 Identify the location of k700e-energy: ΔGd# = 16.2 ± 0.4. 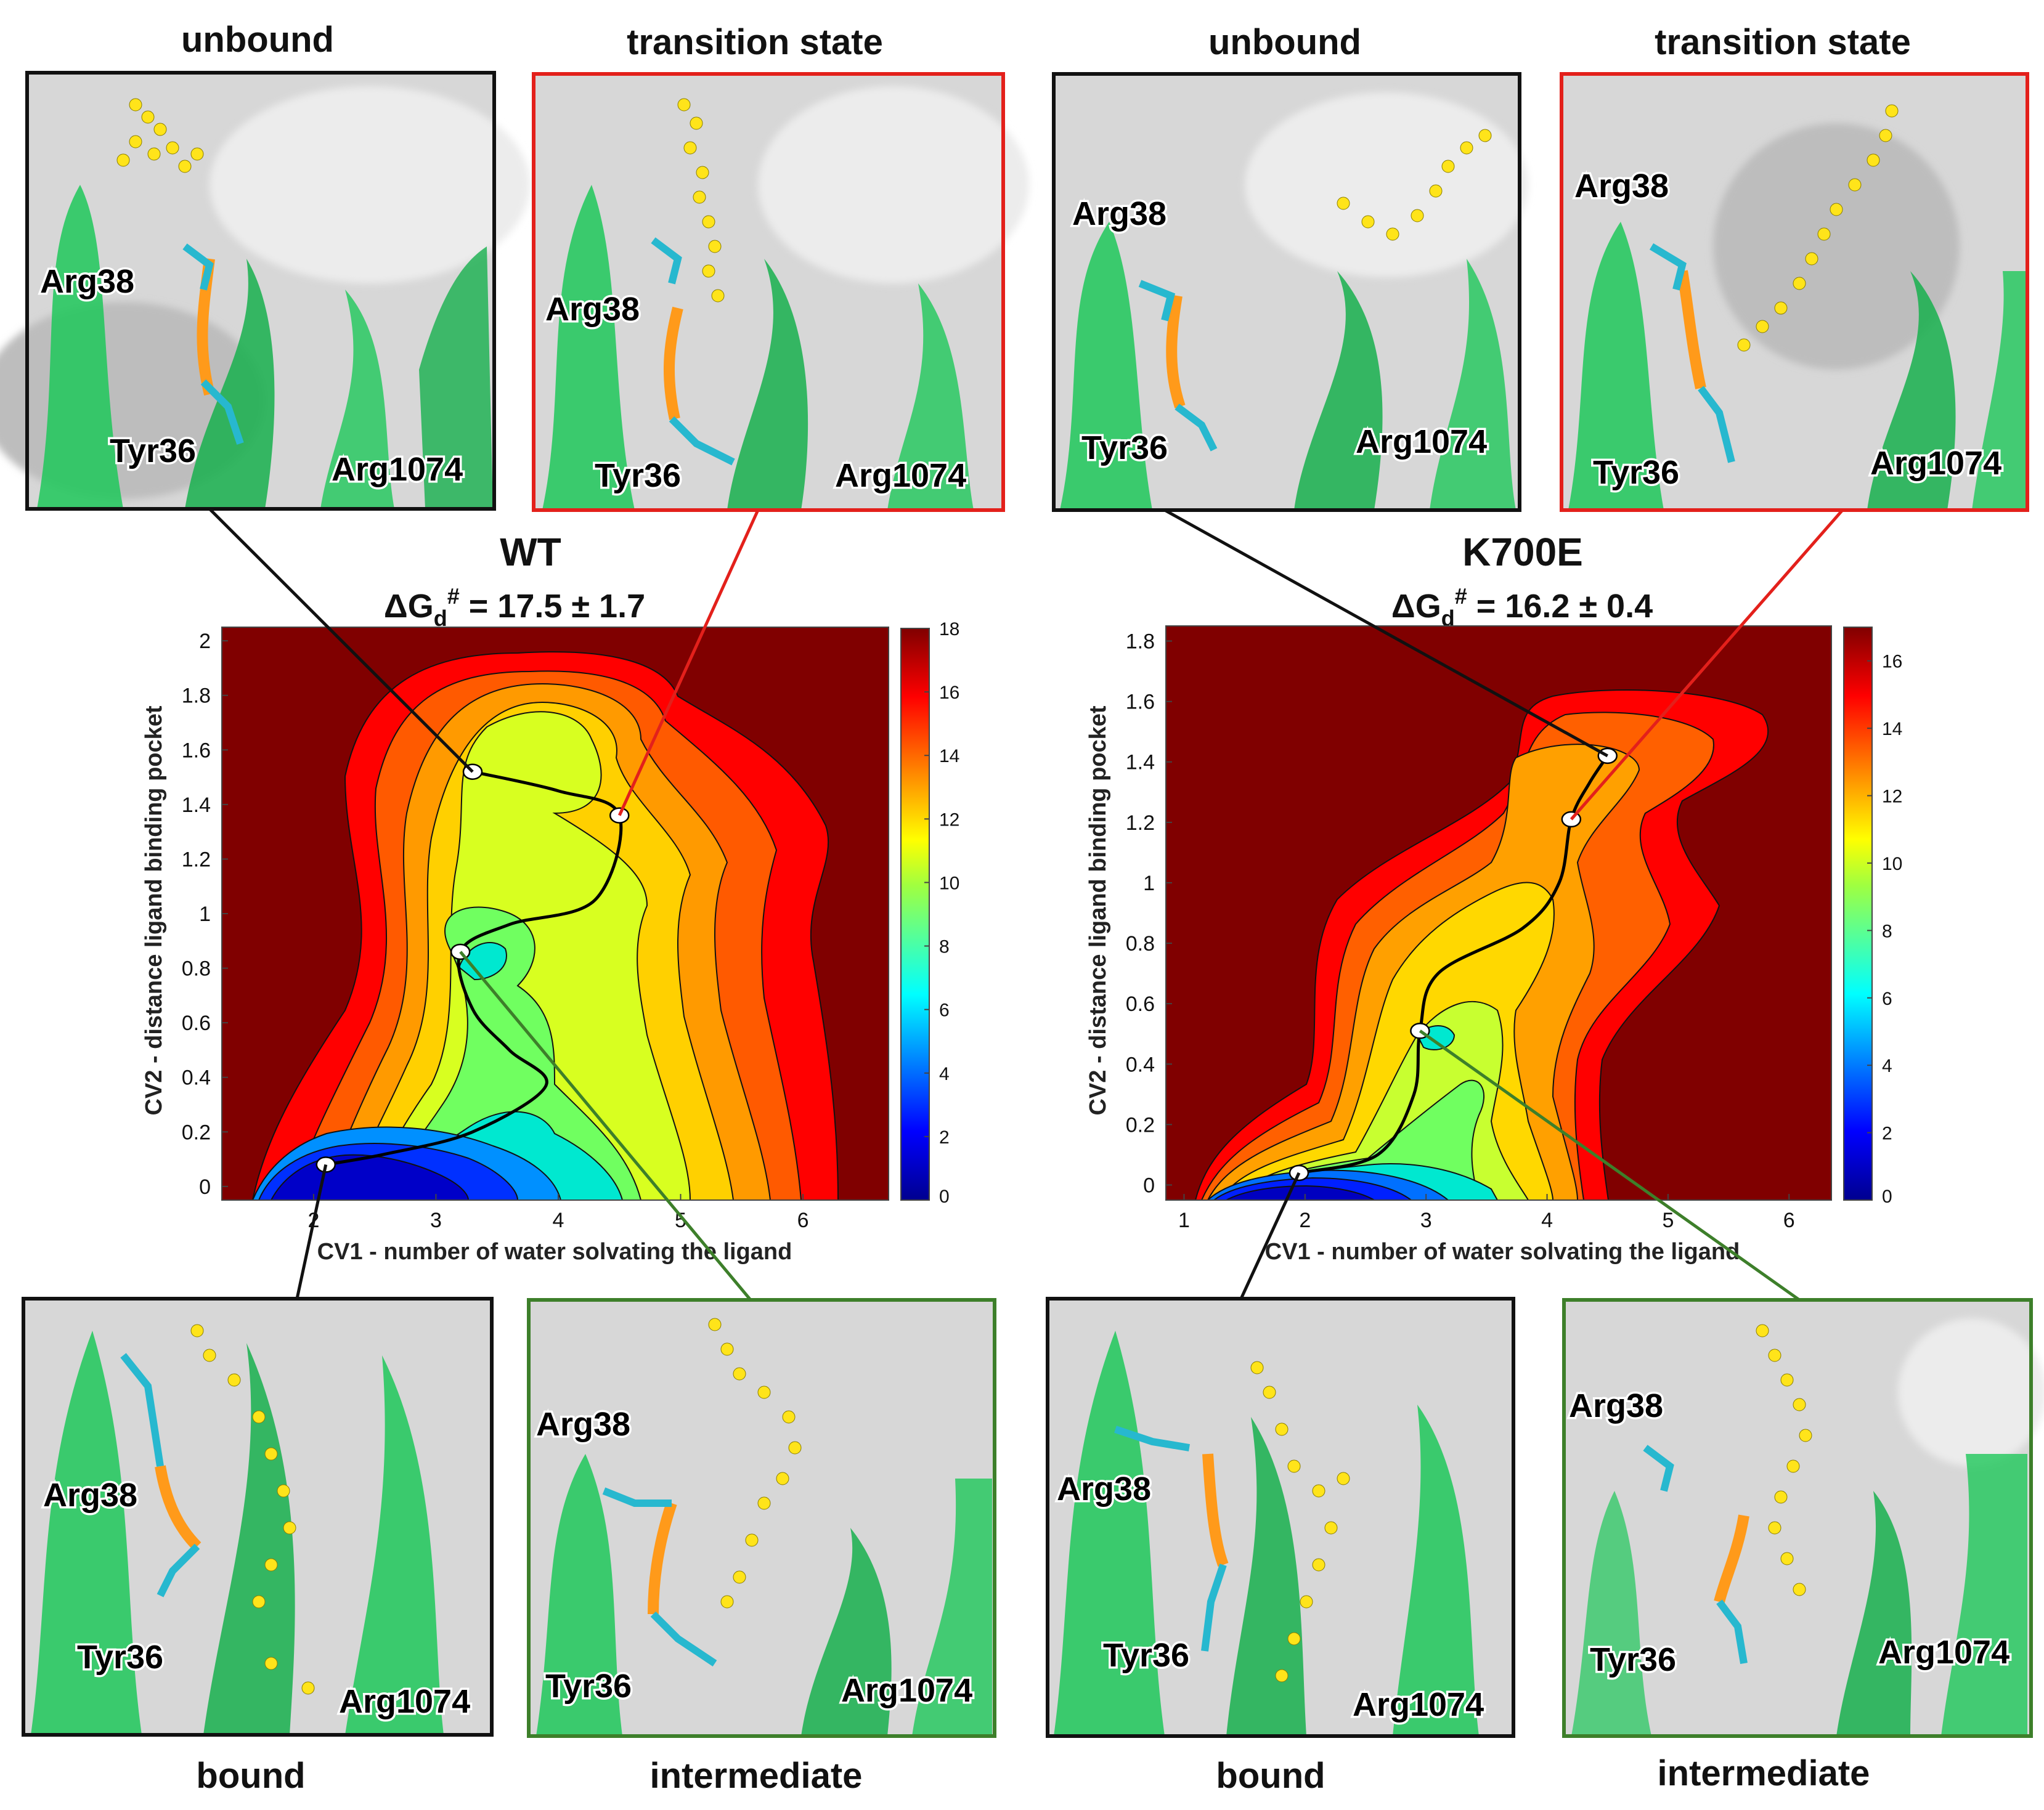
(1522, 607).